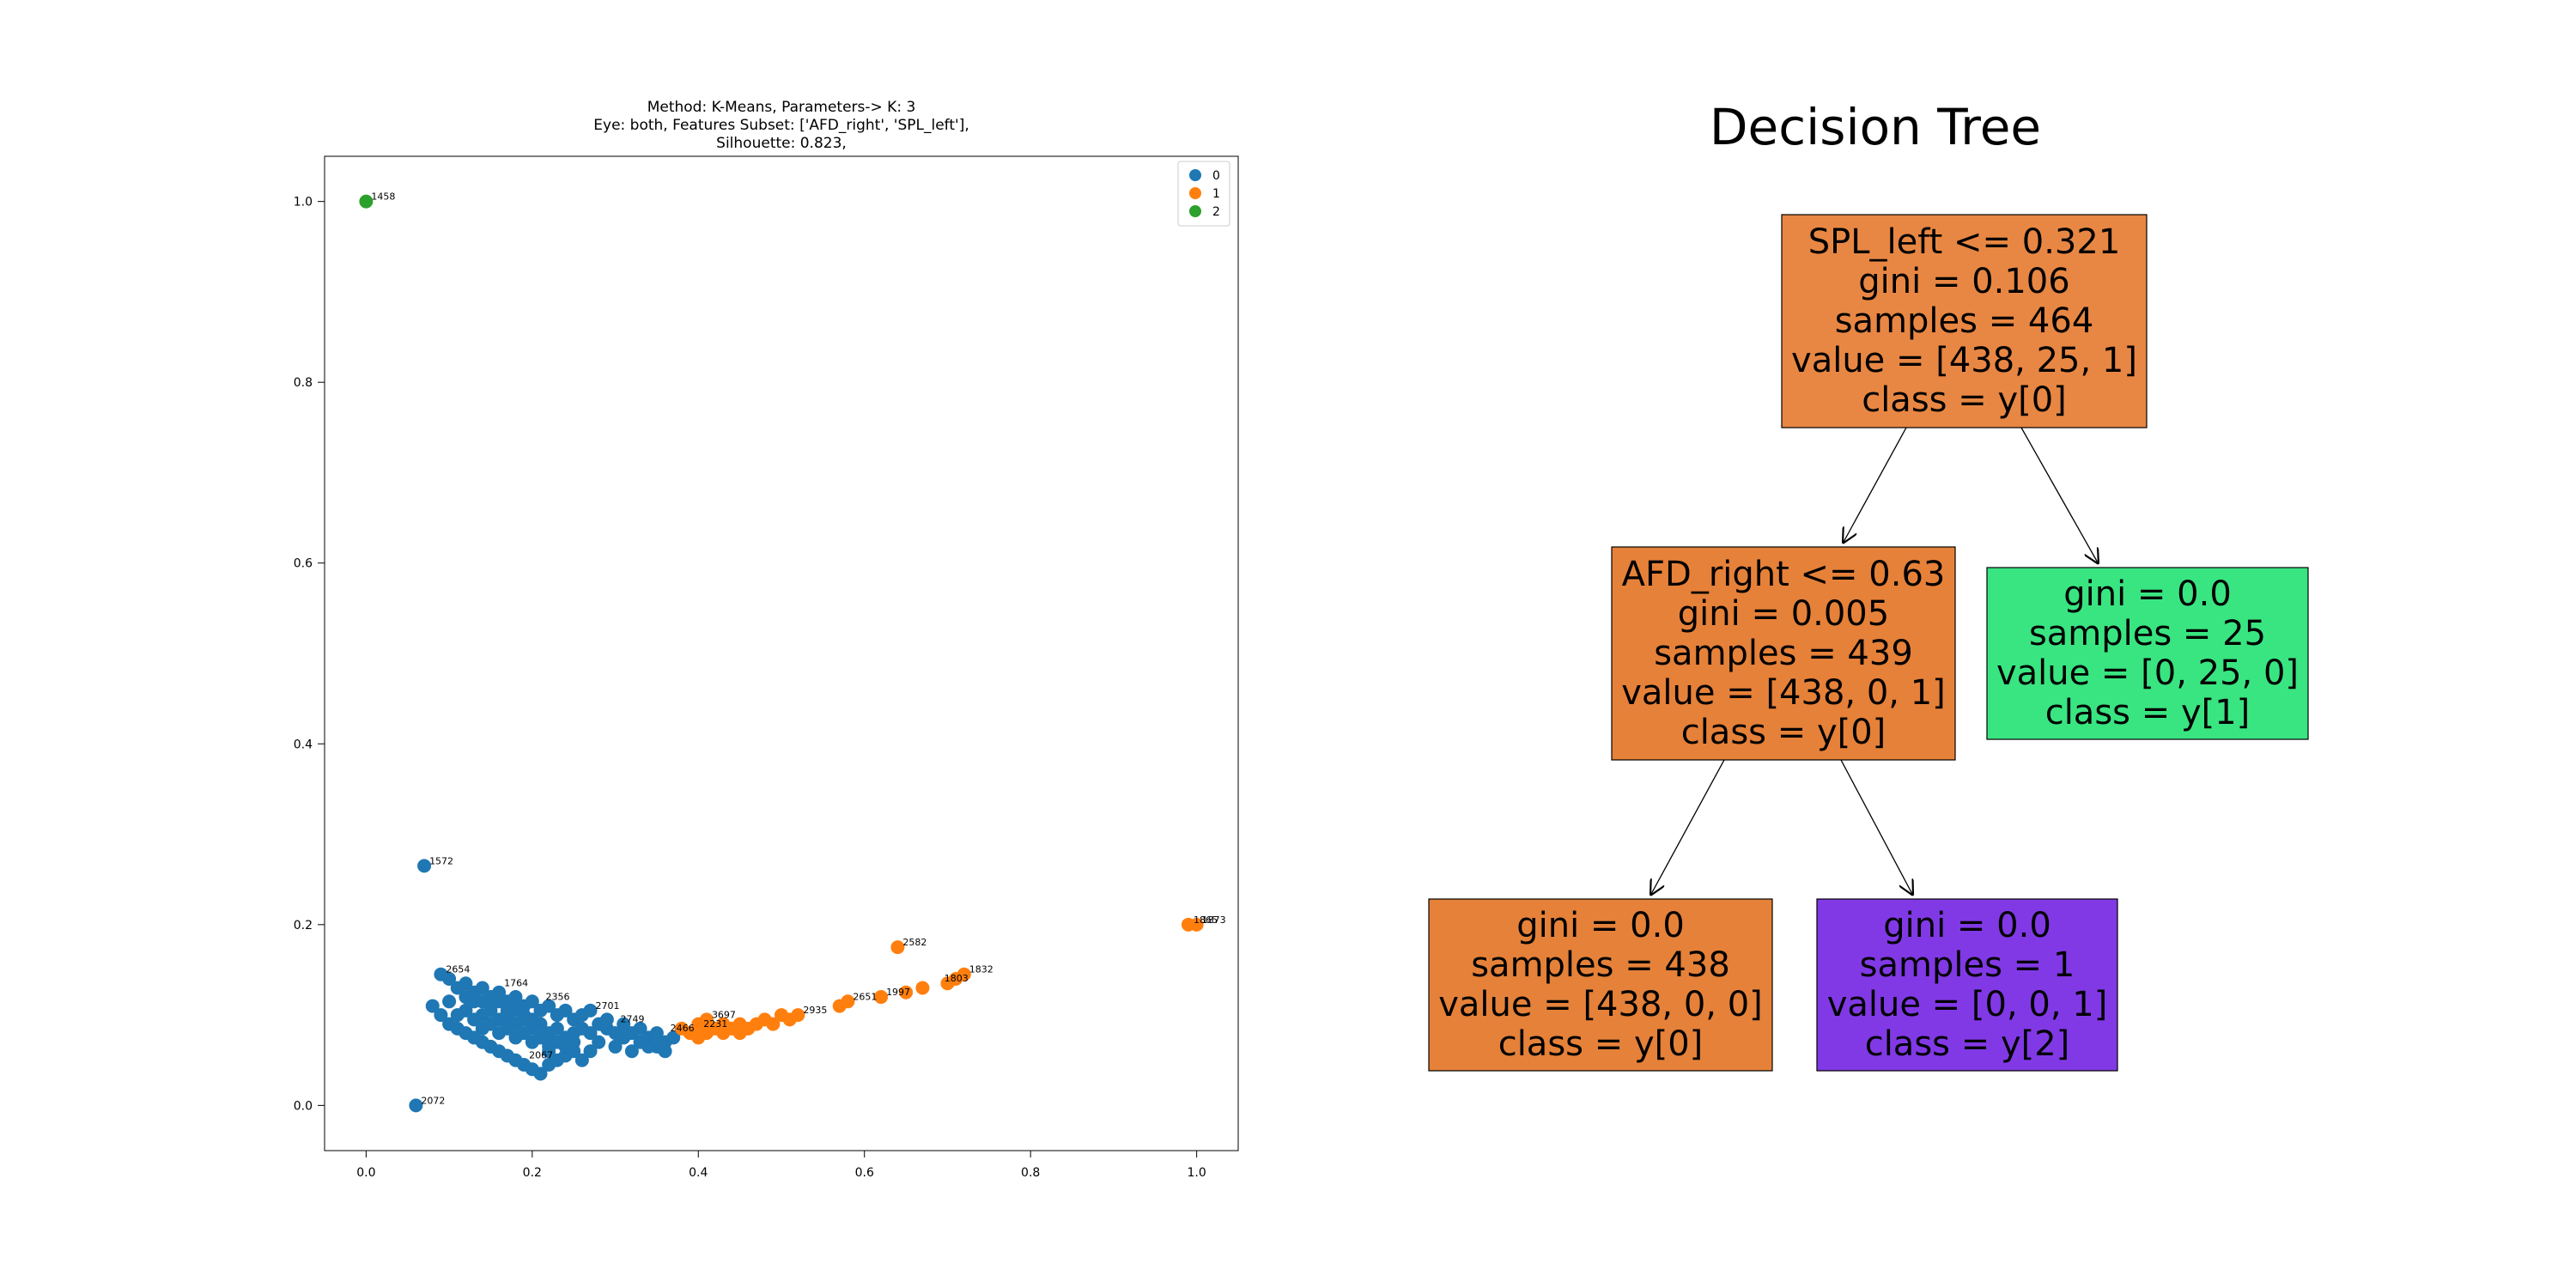 This screenshot has height=1288, width=2576. Describe the element at coordinates (458, 969) in the screenshot. I see `point-annotation: 2654` at that location.